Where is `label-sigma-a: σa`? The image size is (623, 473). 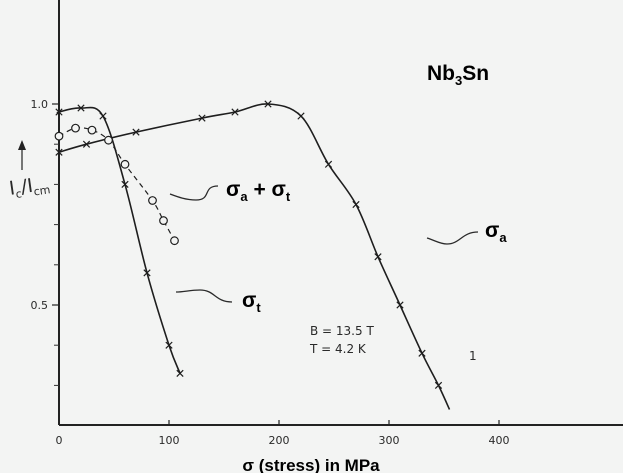
label-sigma-a: σa is located at coordinates (496, 232).